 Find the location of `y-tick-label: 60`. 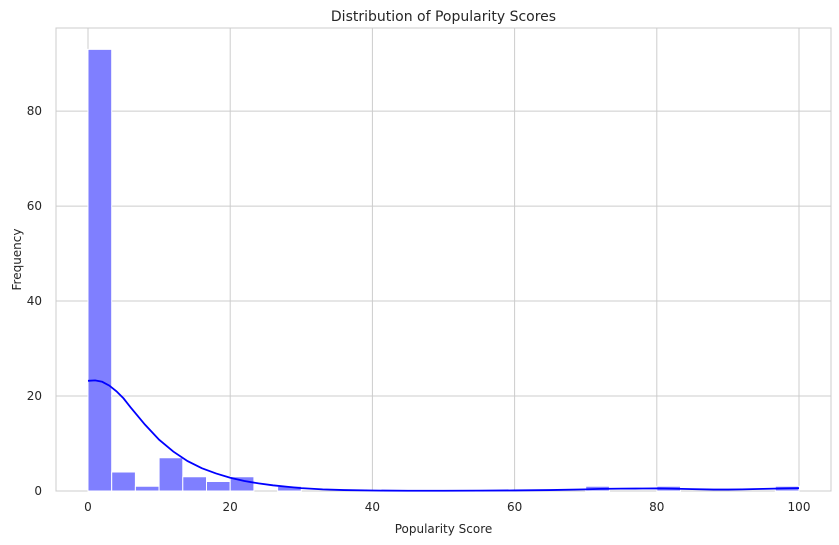

y-tick-label: 60 is located at coordinates (34, 206).